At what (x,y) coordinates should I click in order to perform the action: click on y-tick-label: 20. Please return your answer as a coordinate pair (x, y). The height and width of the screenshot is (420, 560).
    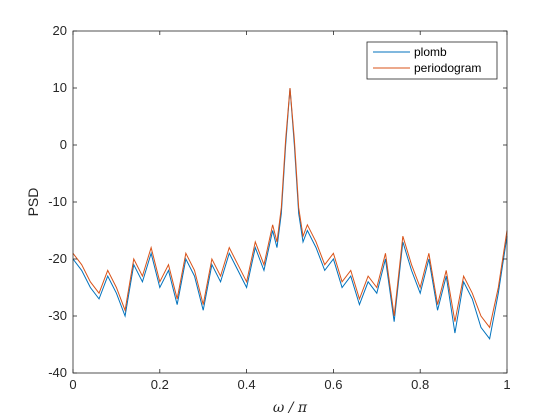
    Looking at the image, I should click on (60, 30).